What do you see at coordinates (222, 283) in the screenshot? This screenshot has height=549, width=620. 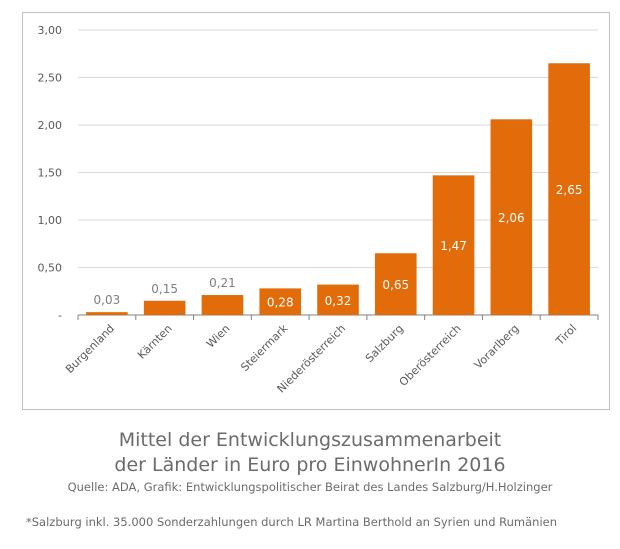 I see `data-label: 0,21` at bounding box center [222, 283].